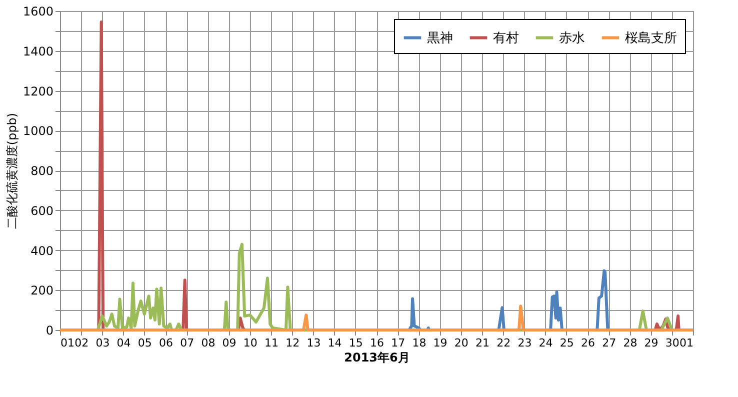  I want to click on y-tick-label: 800, so click(42, 171).